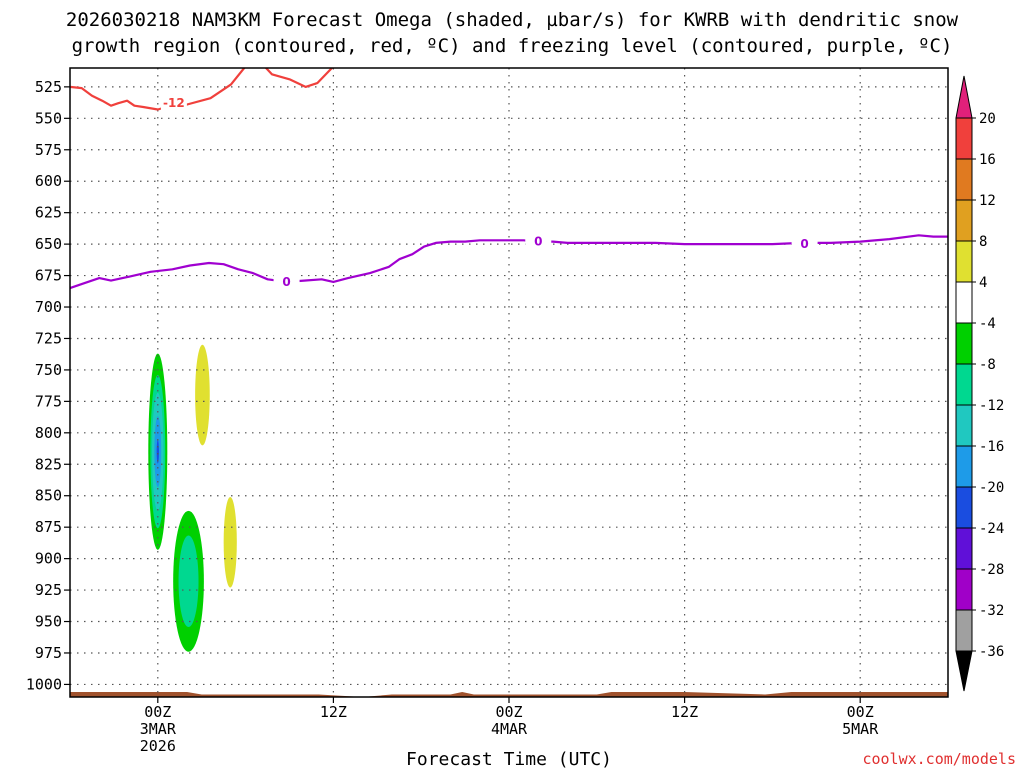  Describe the element at coordinates (939, 759) in the screenshot. I see `credit-text: coolwx.com/models` at that location.